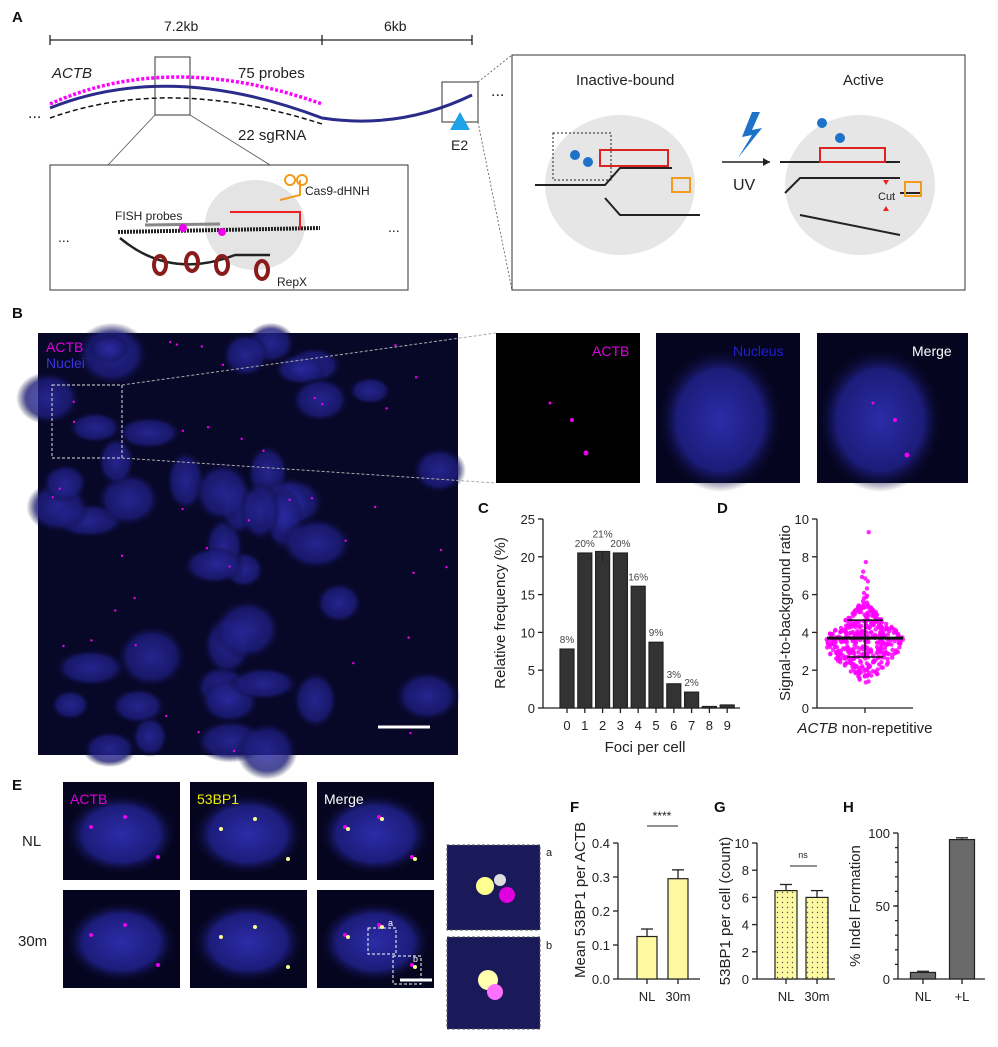 This screenshot has width=998, height=1047. I want to click on e2-marker-icon, so click(460, 121).